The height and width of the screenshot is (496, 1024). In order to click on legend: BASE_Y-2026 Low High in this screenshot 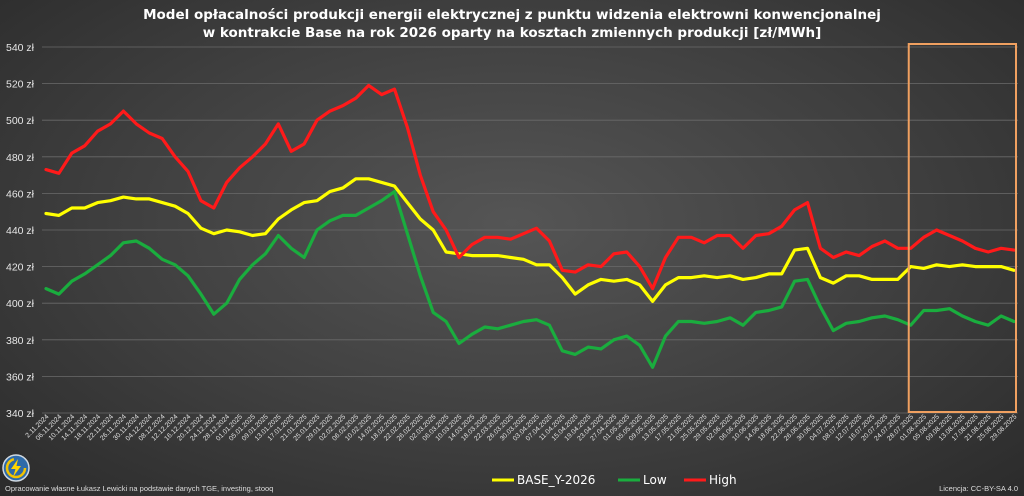, I will do `click(614, 480)`.